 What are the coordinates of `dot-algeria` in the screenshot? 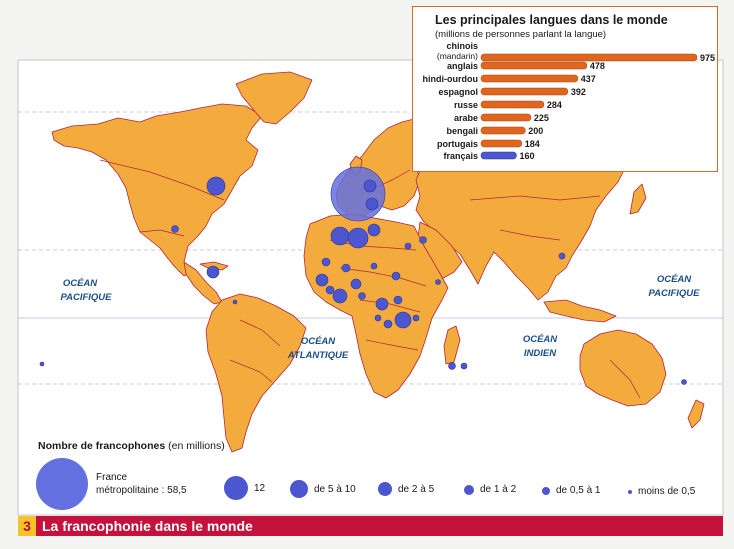 It's located at (358, 238).